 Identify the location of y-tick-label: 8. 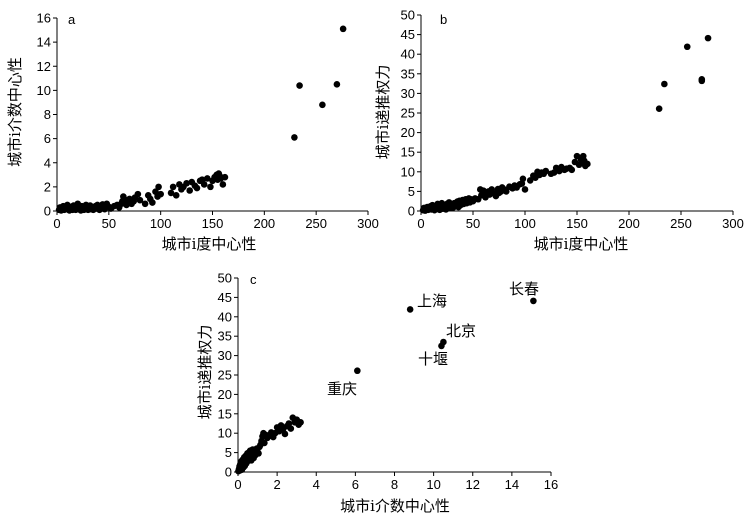
(47, 114).